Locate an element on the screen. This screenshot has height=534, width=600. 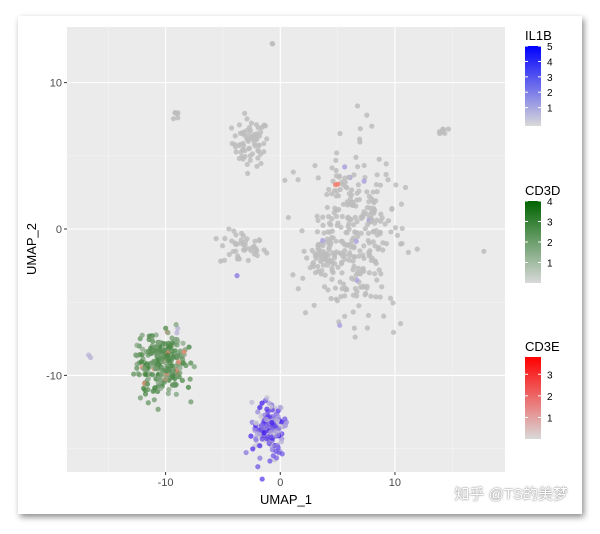
x-tick-label: -10 is located at coordinates (166, 483).